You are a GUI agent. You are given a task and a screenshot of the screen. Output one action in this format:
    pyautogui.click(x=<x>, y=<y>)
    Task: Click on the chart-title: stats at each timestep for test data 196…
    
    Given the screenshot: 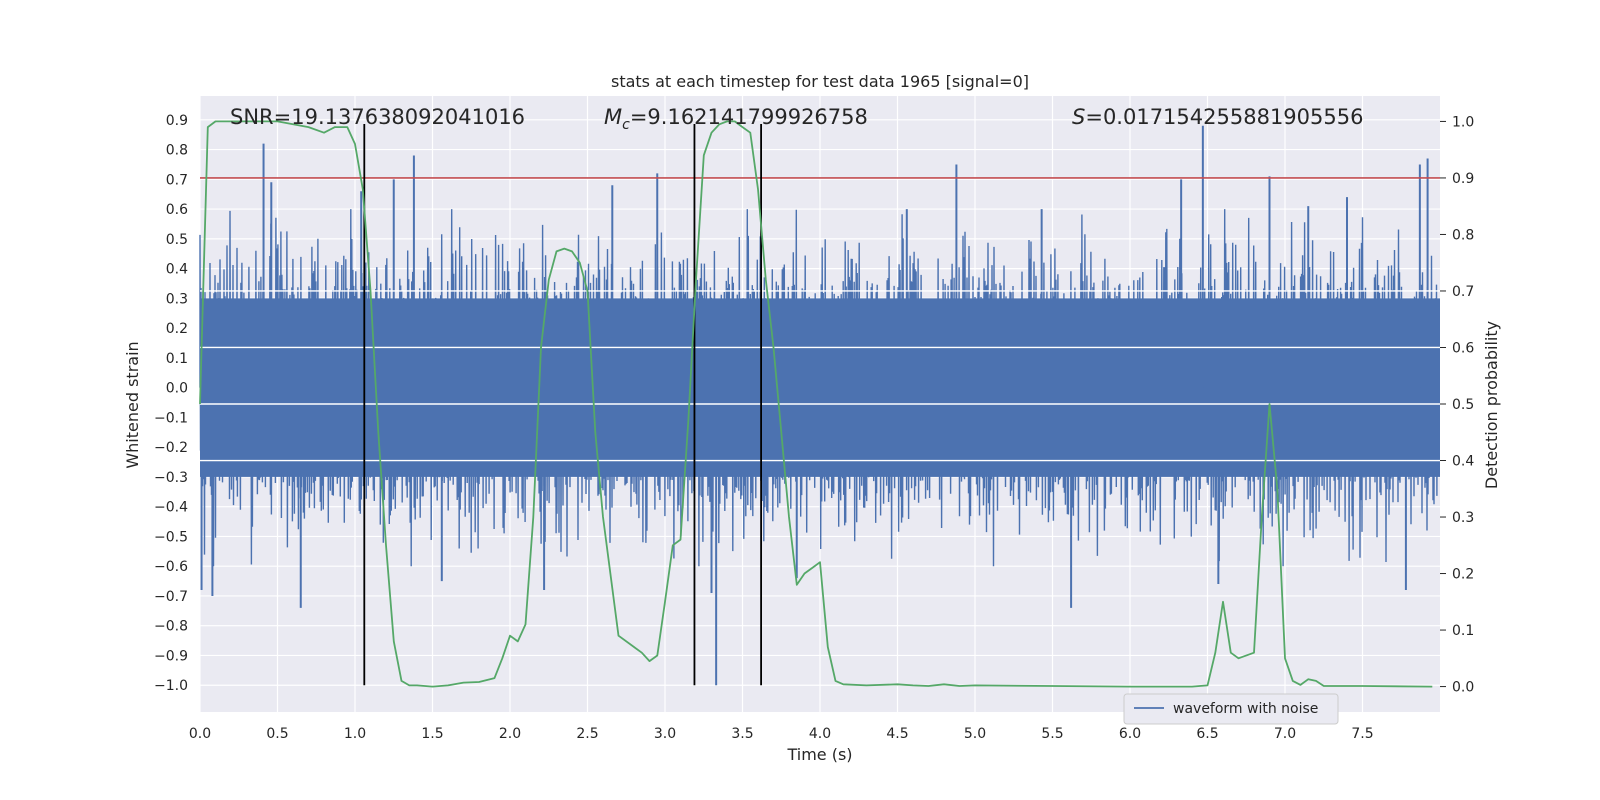 What is the action you would take?
    pyautogui.click(x=820, y=81)
    